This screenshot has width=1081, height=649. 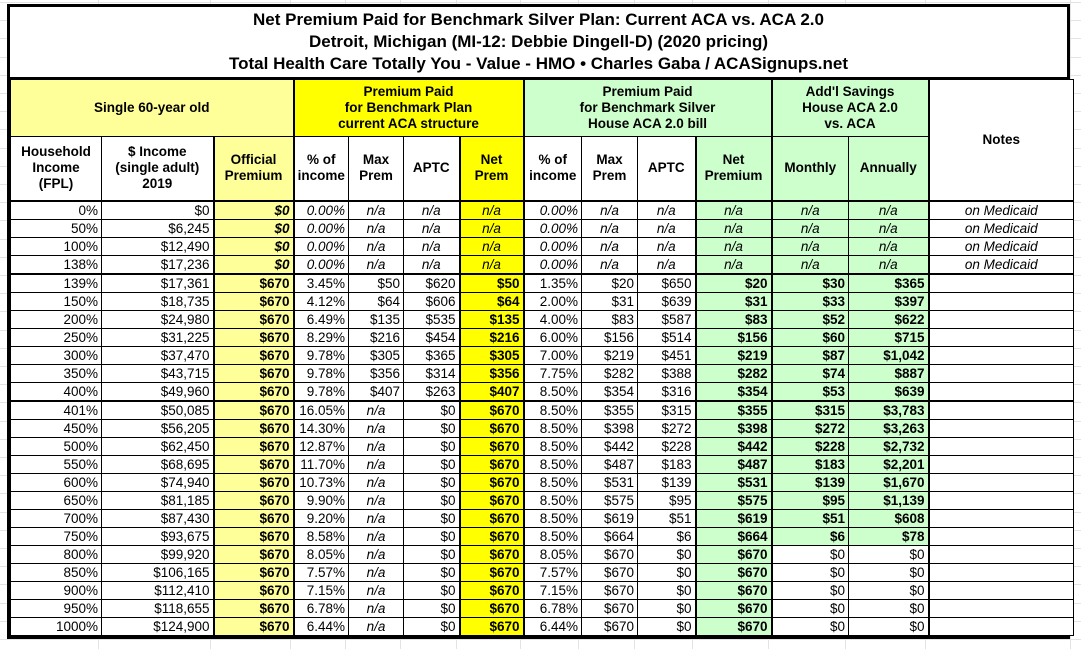 I want to click on cell-aca2_pct: 6.44%, so click(x=552, y=626).